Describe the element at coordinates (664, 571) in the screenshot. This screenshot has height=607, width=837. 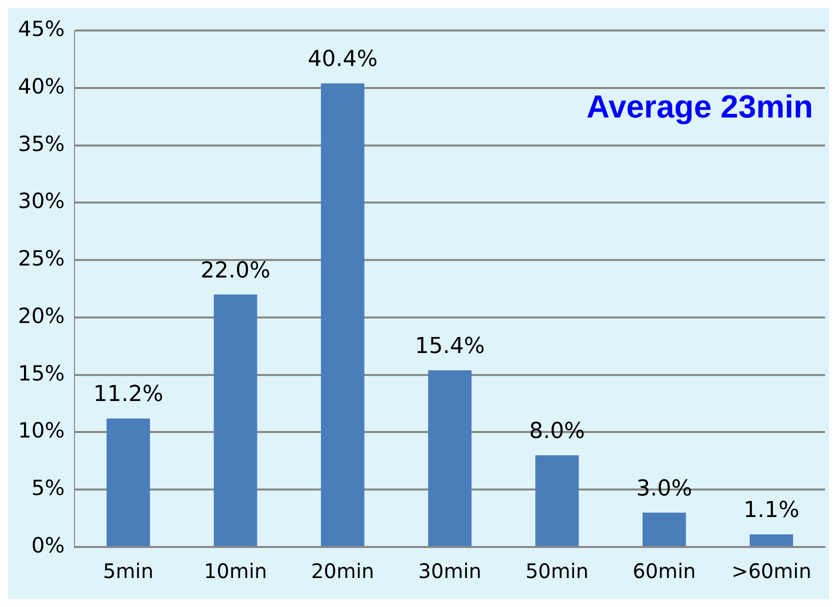
I see `x-tick-label: 60min` at that location.